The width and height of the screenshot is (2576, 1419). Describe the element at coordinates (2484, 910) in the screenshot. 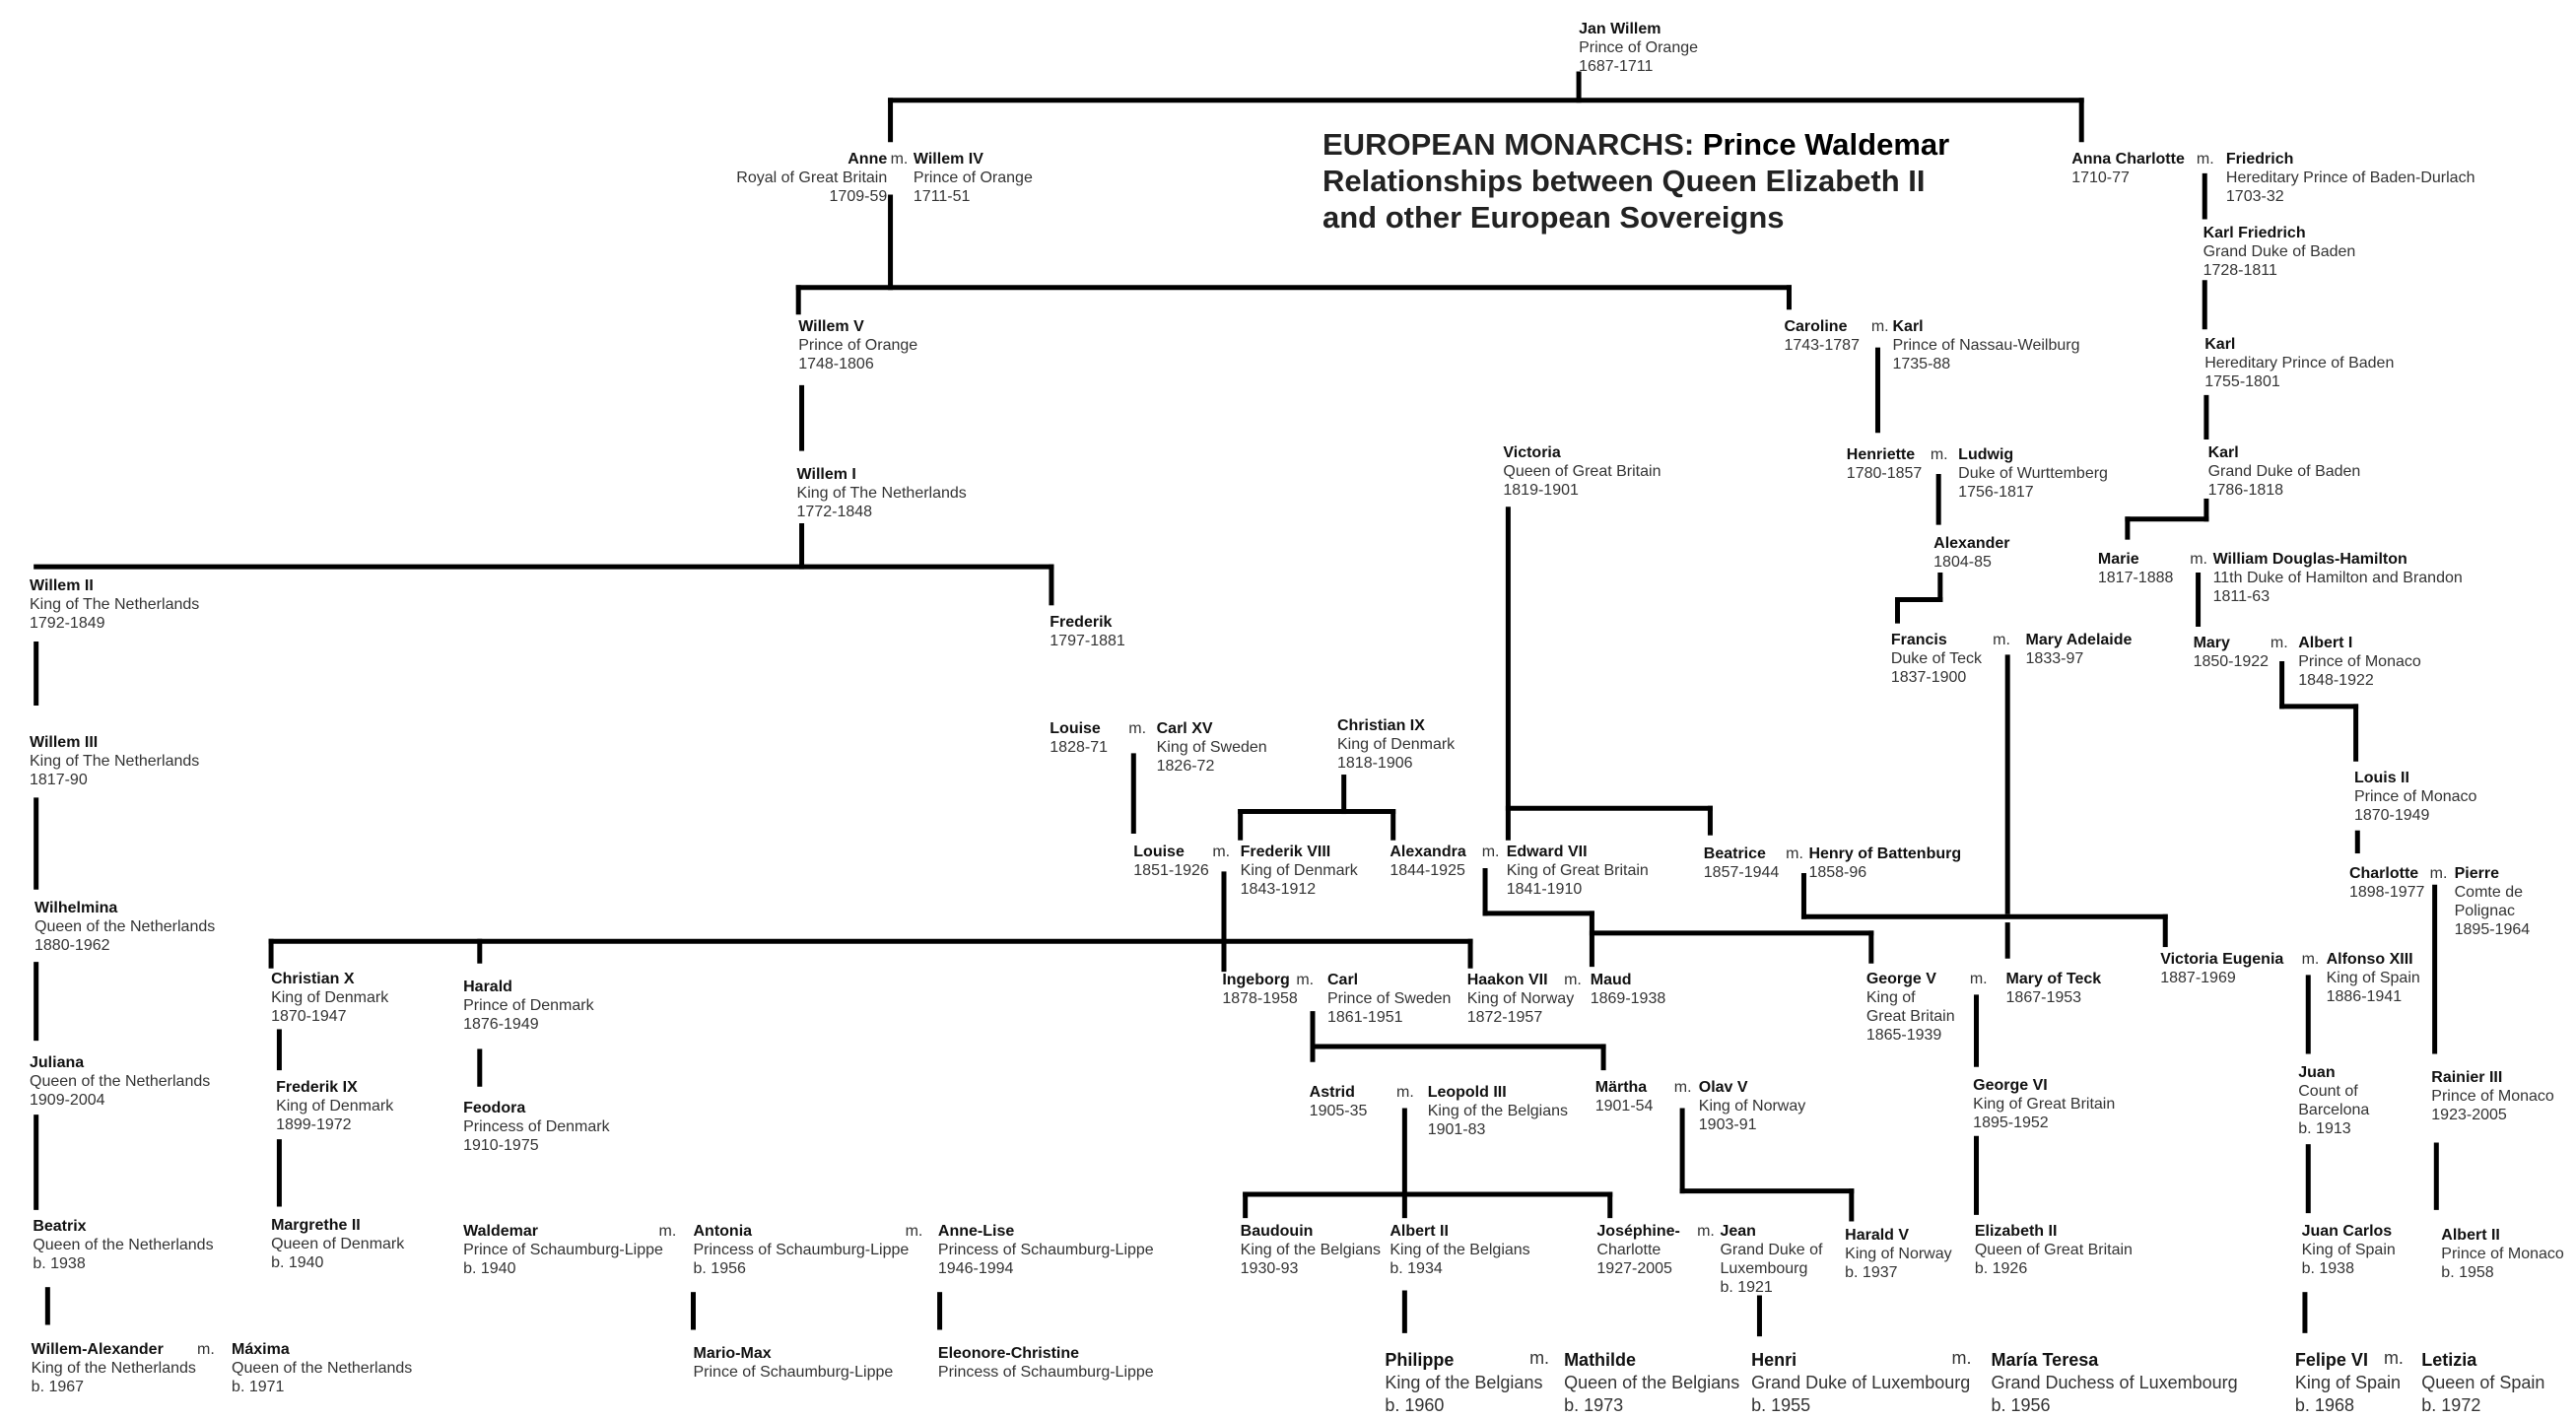

I see `person-detail: Polignac` at that location.